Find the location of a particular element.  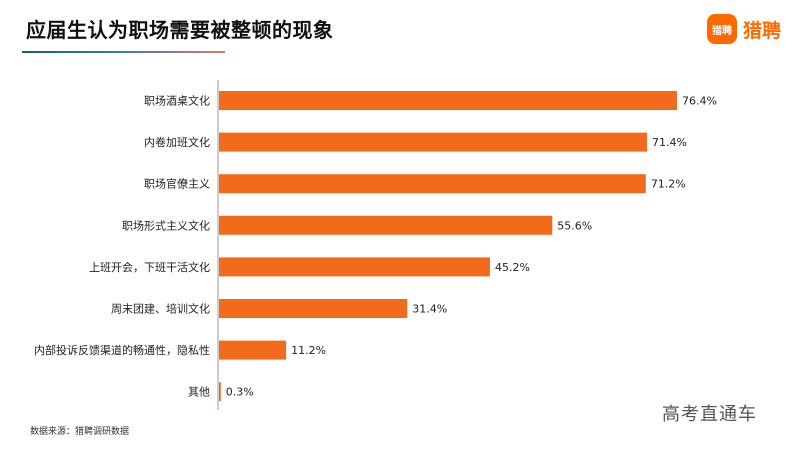

brand-logo: 猎聘 猎聘 is located at coordinates (744, 29).